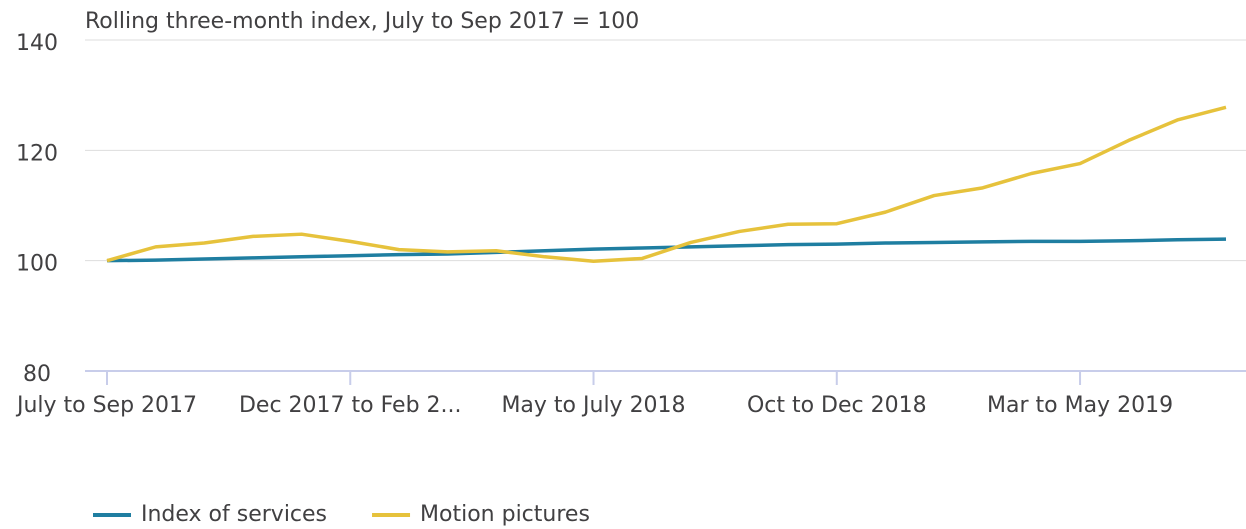 This screenshot has height=529, width=1246. What do you see at coordinates (234, 514) in the screenshot?
I see `legend-label: Index of services` at bounding box center [234, 514].